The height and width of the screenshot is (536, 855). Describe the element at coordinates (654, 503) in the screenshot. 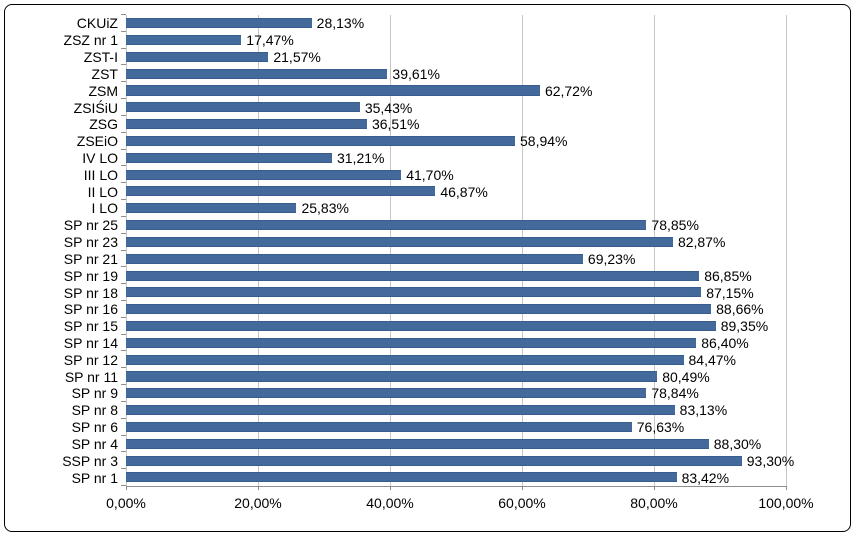

I see `x-axis-tick-label: 80,00%` at that location.